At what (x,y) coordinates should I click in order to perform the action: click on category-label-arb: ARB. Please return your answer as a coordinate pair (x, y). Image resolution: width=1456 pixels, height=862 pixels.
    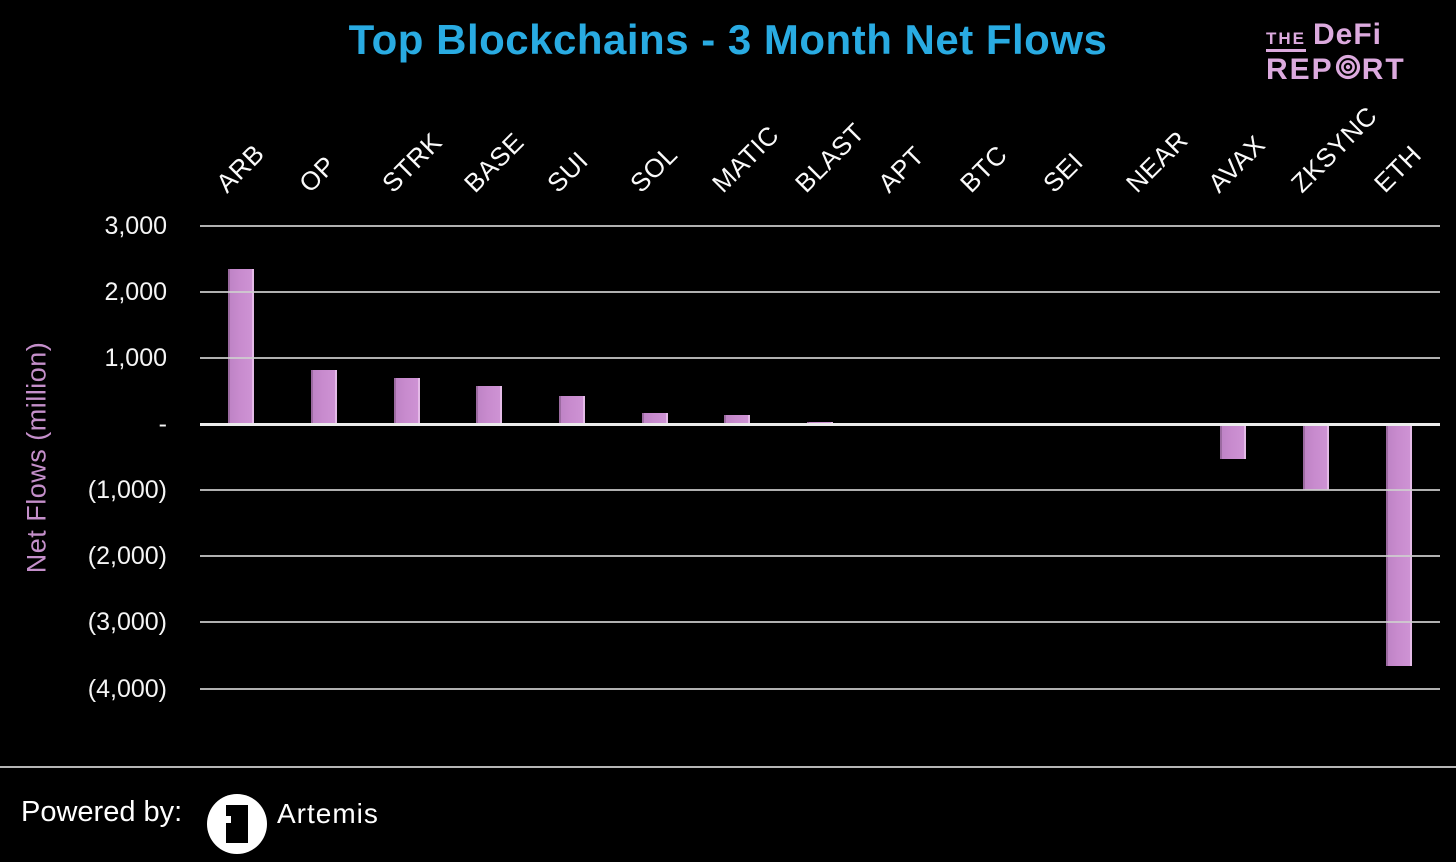
    Looking at the image, I should click on (240, 168).